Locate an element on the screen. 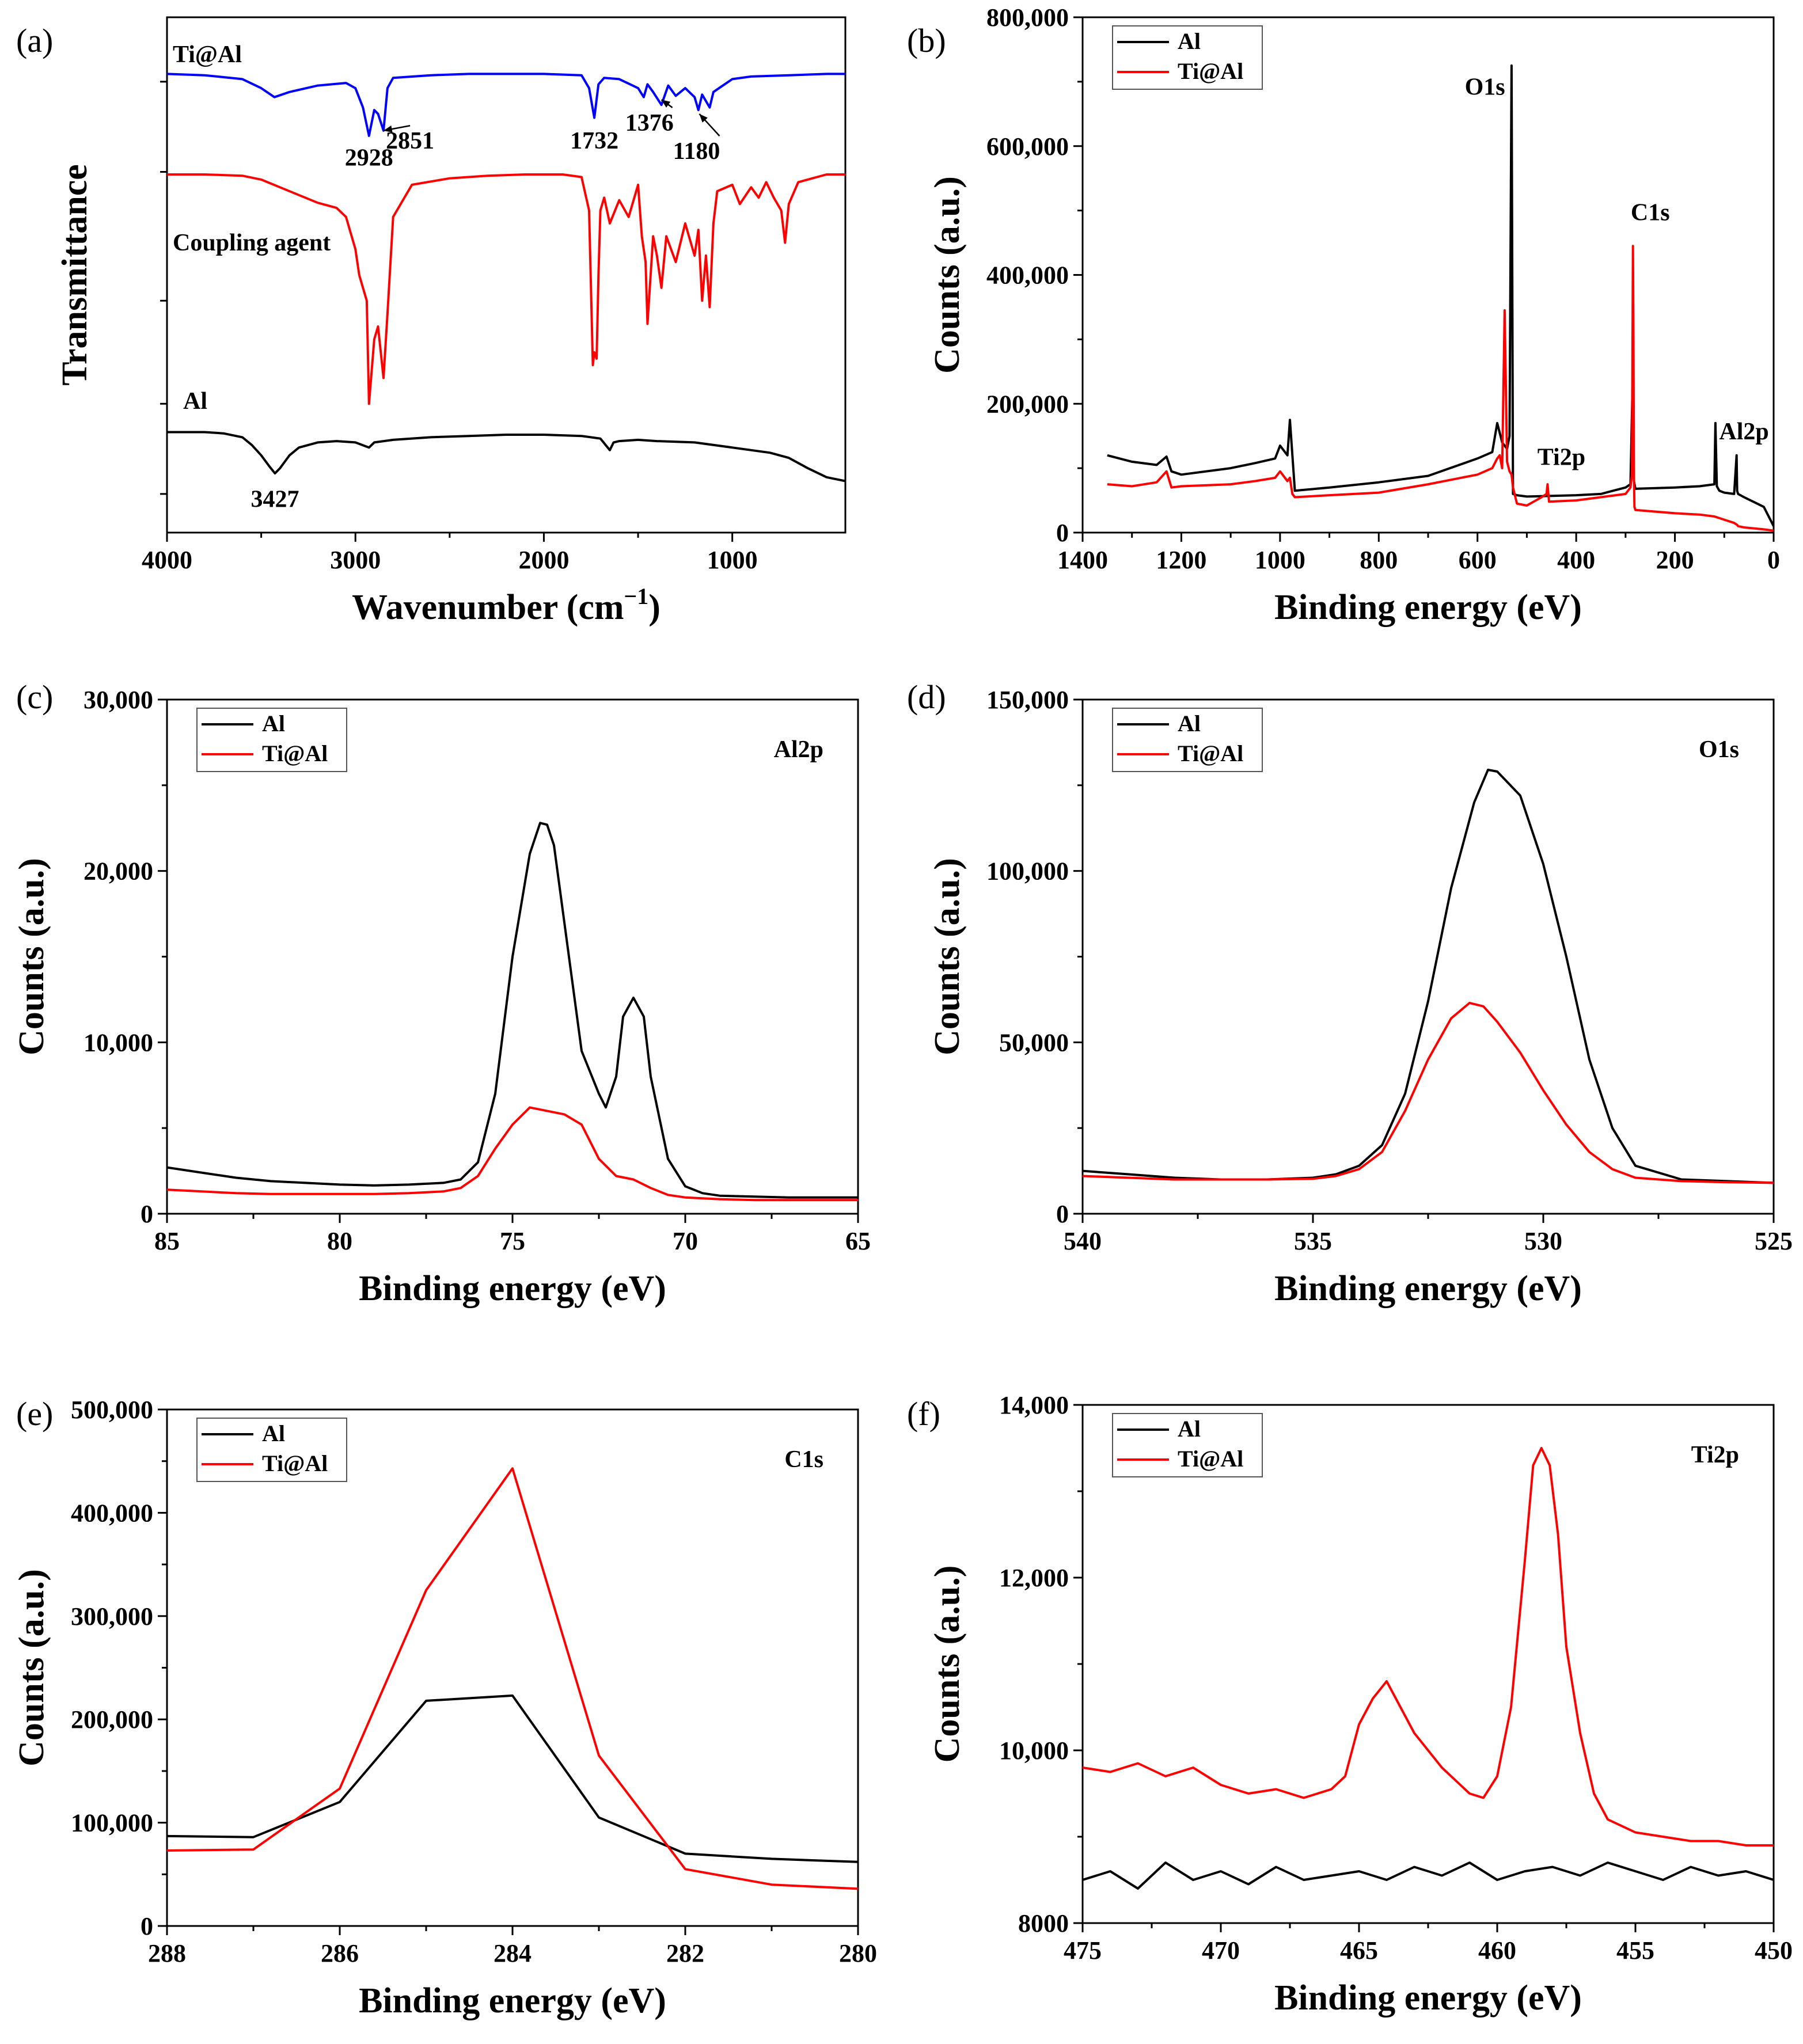  y-tick-label: 50,000 is located at coordinates (1034, 1042).